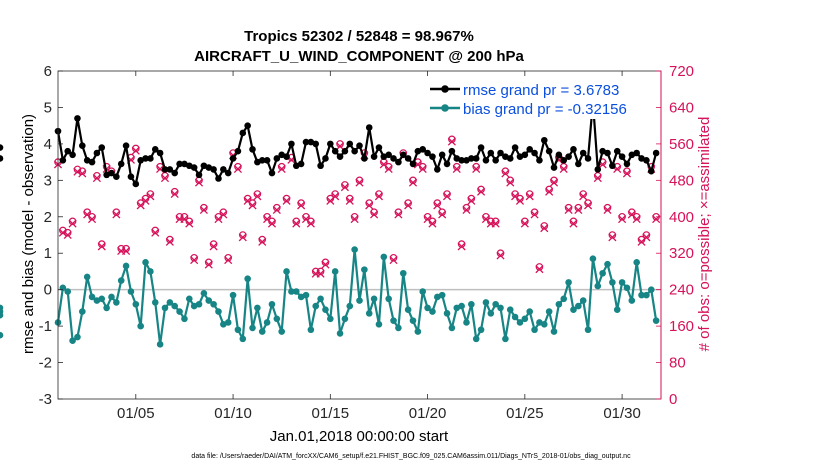 This screenshot has width=830, height=470. I want to click on x-axis-label: Jan.01,2018 00:00:00 start, so click(359, 436).